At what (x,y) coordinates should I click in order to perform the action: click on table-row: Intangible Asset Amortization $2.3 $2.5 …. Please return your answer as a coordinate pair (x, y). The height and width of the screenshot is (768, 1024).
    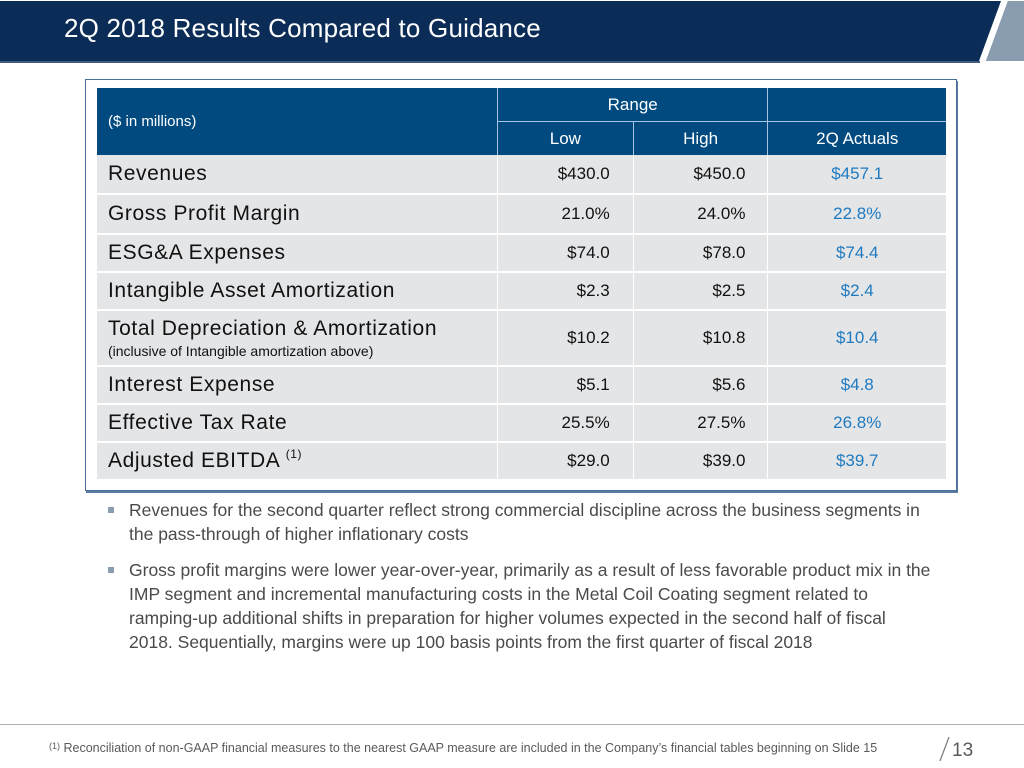
    Looking at the image, I should click on (521, 291).